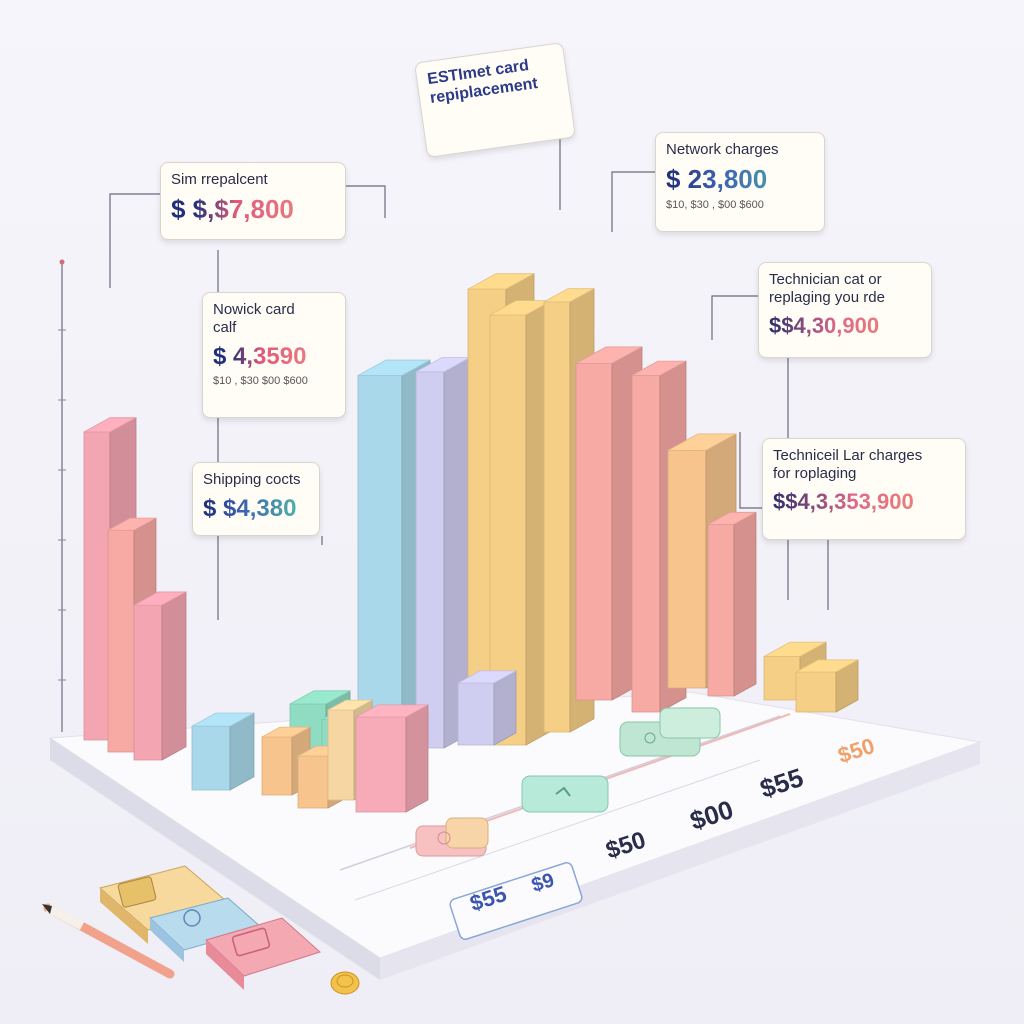  What do you see at coordinates (110, 425) in the screenshot?
I see `bar-1-top` at bounding box center [110, 425].